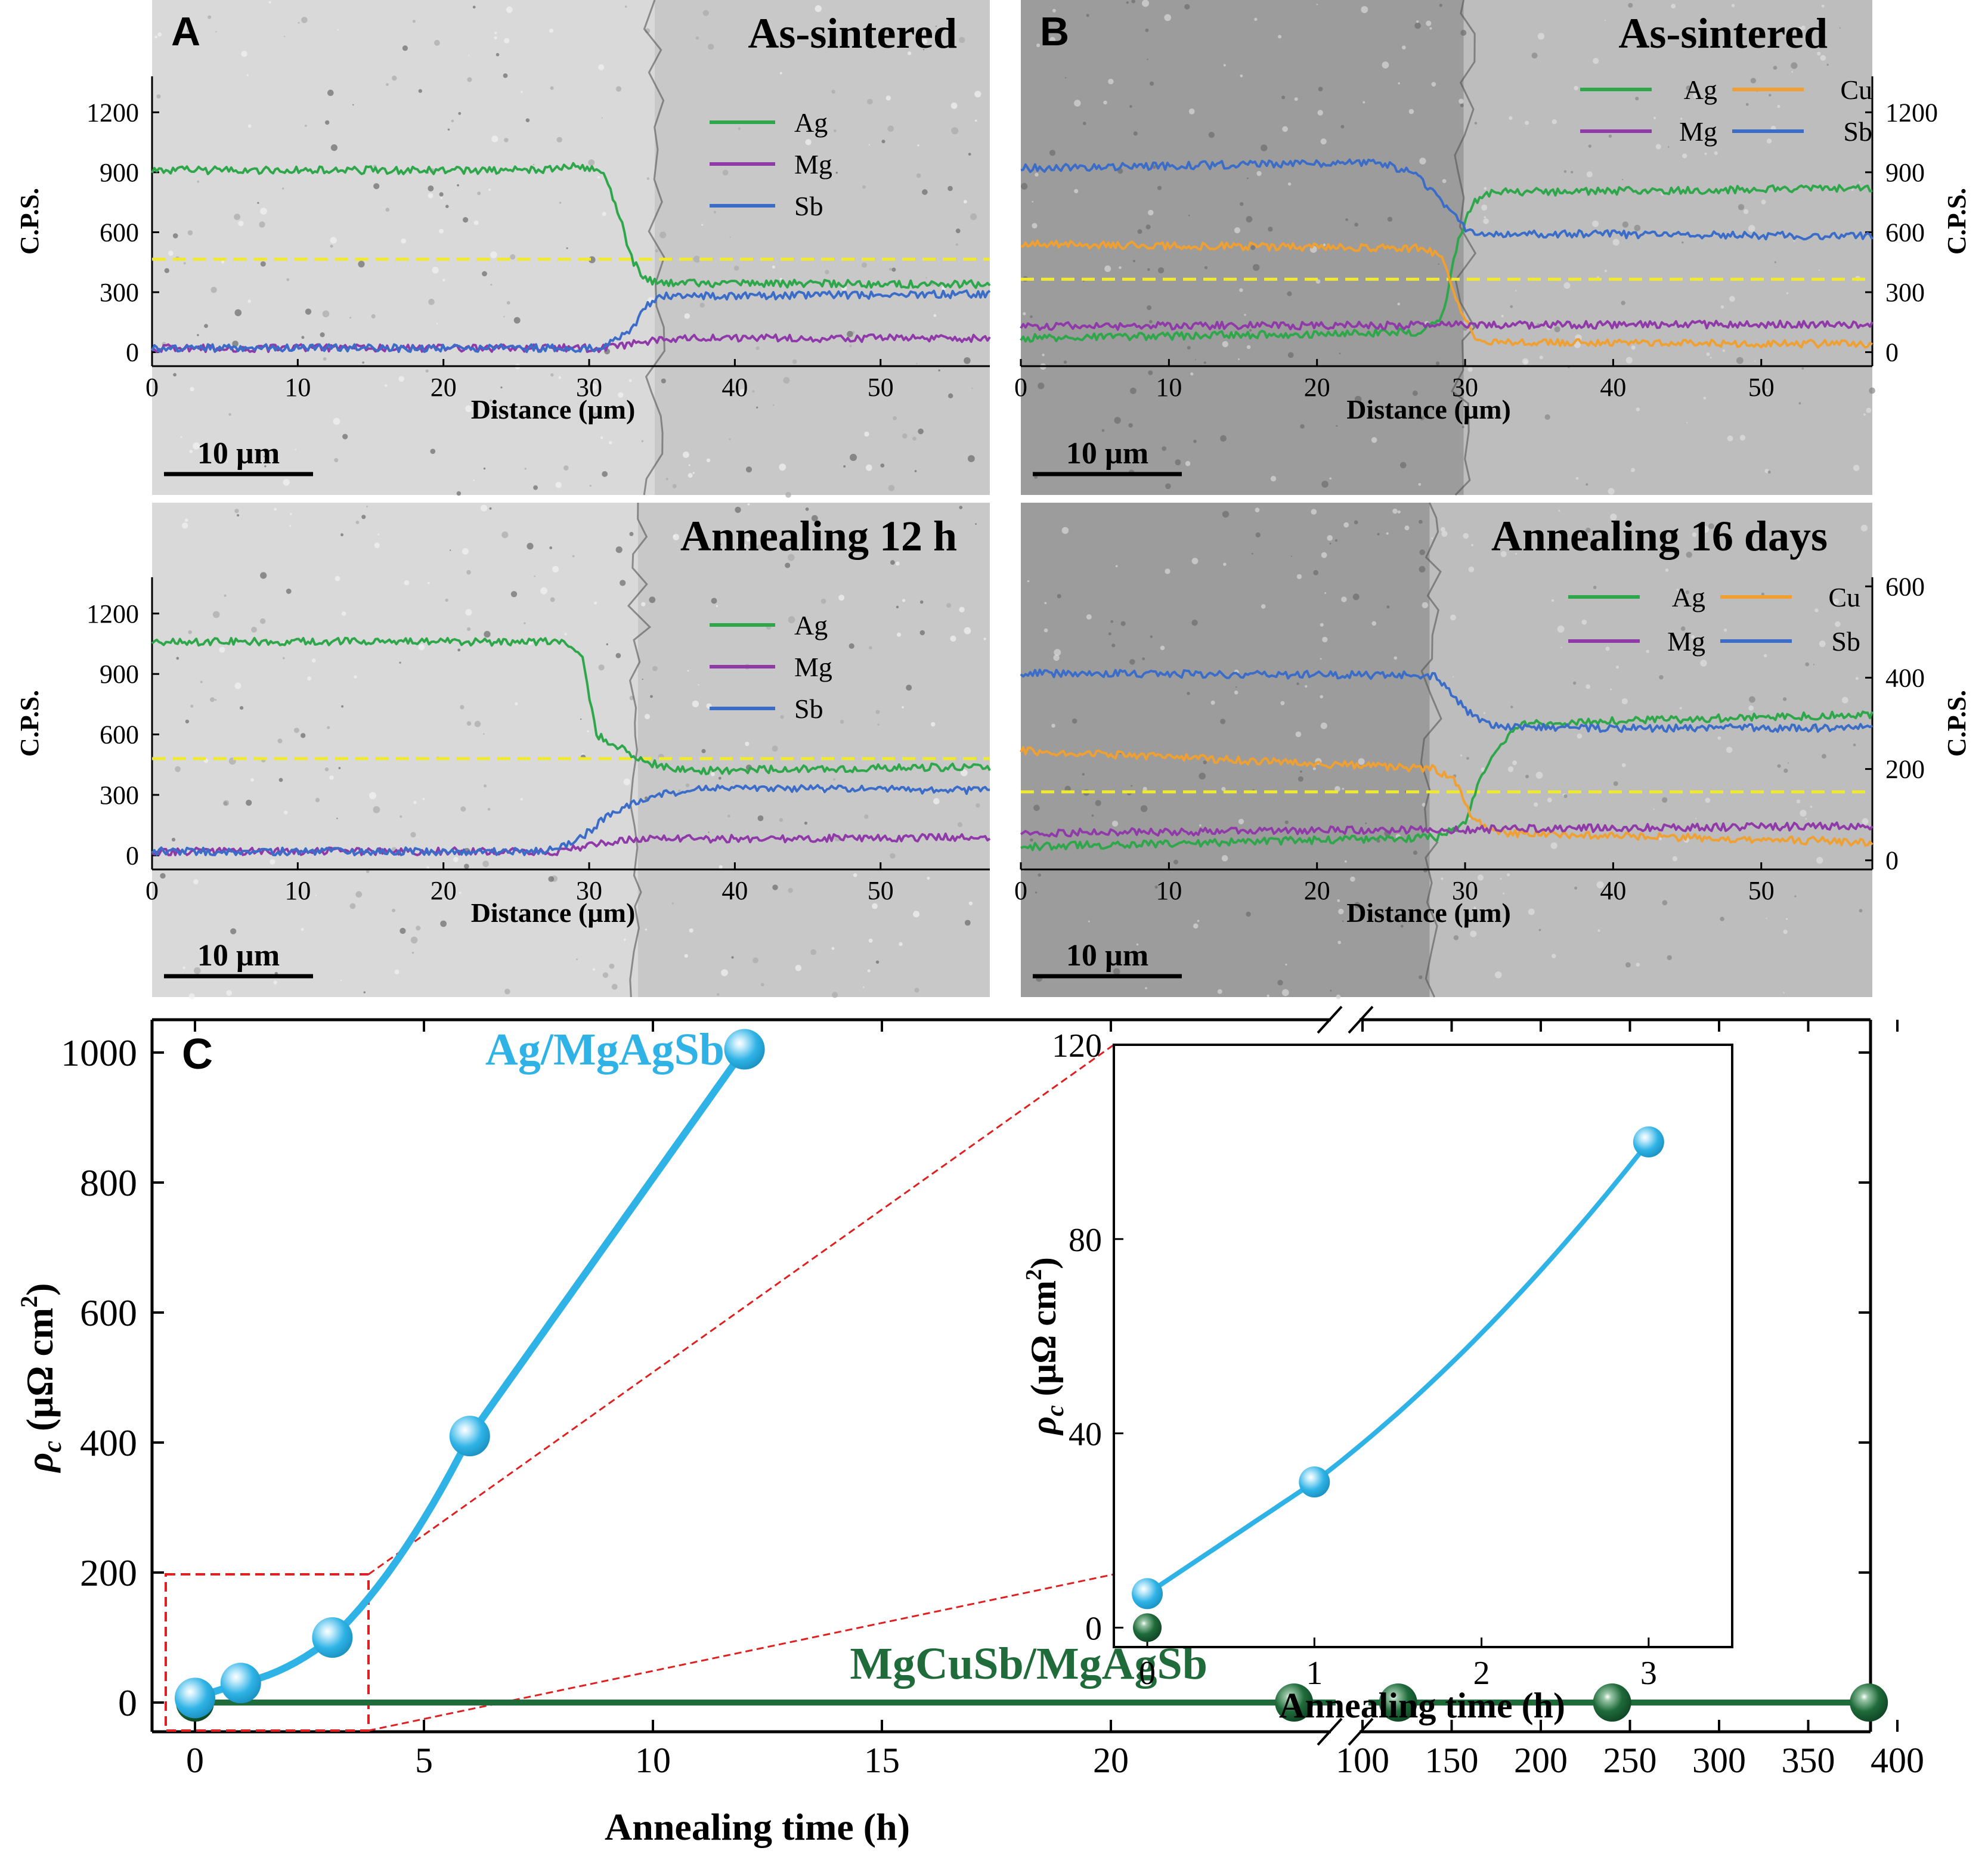 This screenshot has width=1988, height=1854. What do you see at coordinates (1043, 1343) in the screenshot?
I see `y-label-unit: (µΩ cm` at bounding box center [1043, 1343].